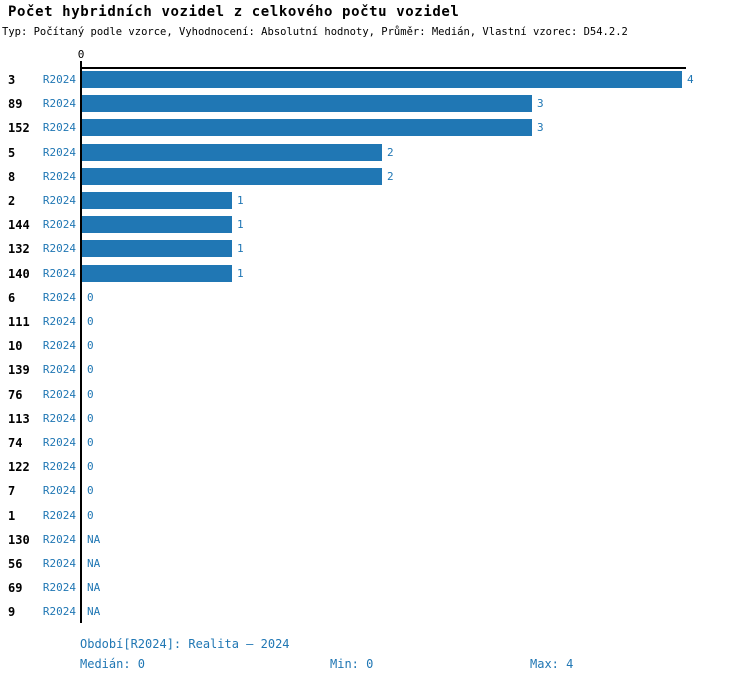 The image size is (750, 682). What do you see at coordinates (352, 664) in the screenshot?
I see `min-stat: Min: 0` at bounding box center [352, 664].